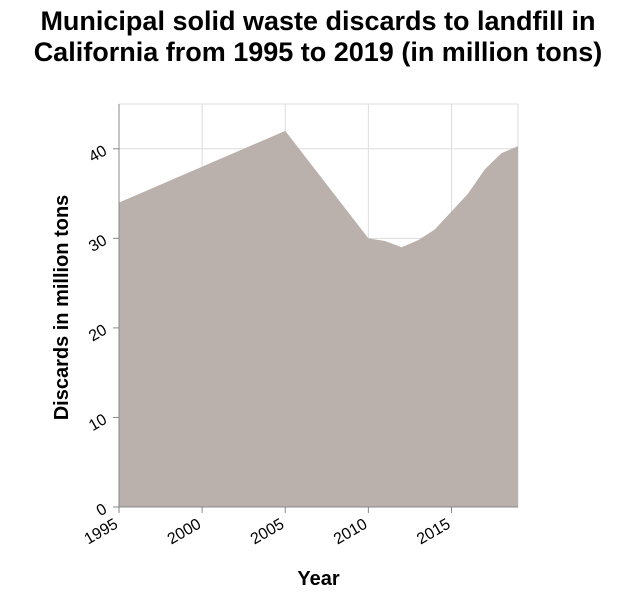 The image size is (636, 600). I want to click on x-tick-label: 2015, so click(433, 532).